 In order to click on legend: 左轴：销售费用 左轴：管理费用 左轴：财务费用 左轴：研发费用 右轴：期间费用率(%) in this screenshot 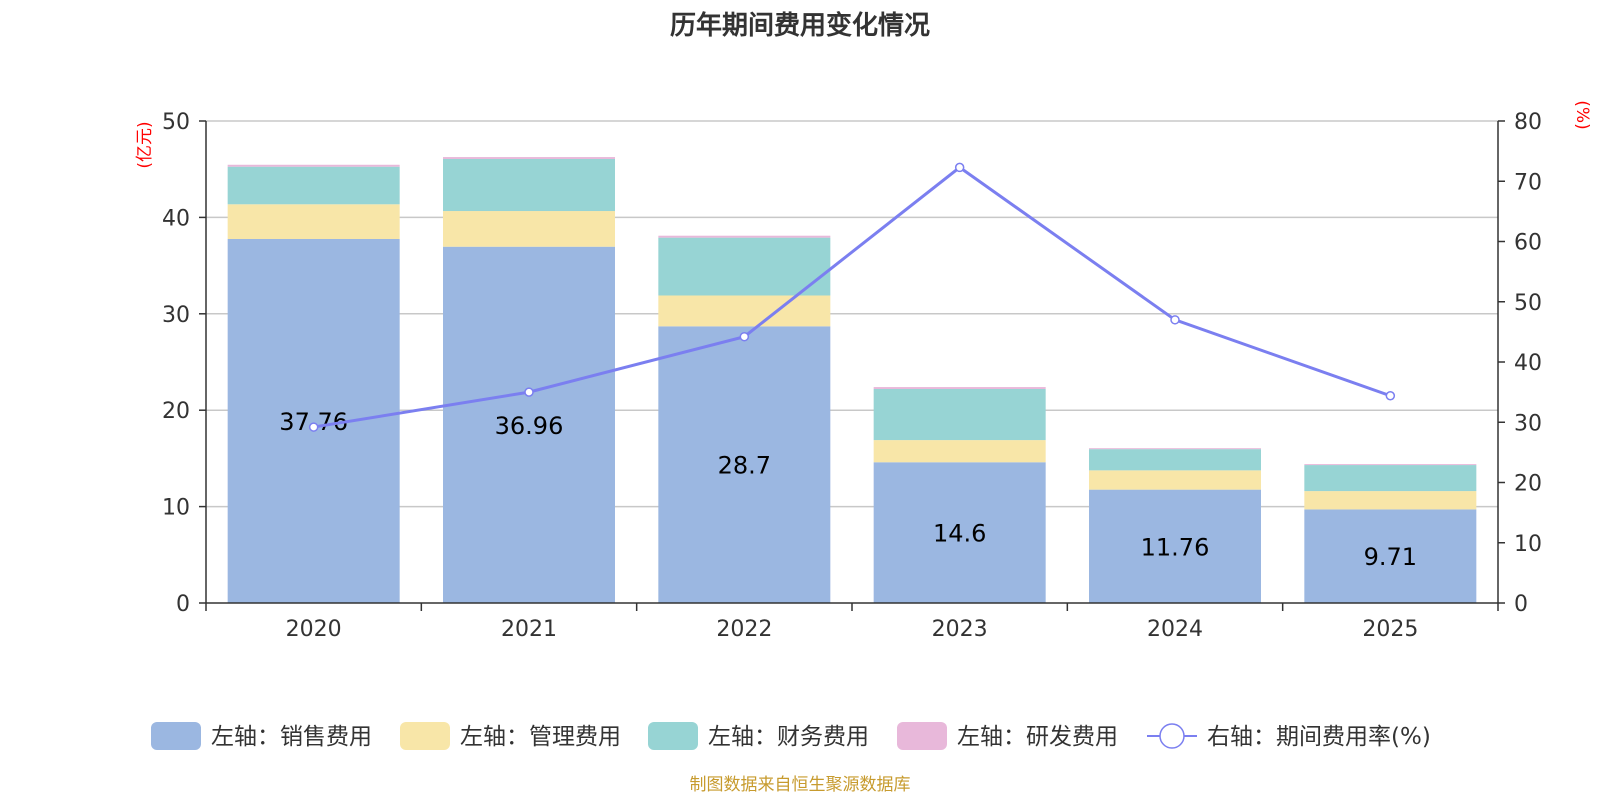, I will do `click(791, 736)`.